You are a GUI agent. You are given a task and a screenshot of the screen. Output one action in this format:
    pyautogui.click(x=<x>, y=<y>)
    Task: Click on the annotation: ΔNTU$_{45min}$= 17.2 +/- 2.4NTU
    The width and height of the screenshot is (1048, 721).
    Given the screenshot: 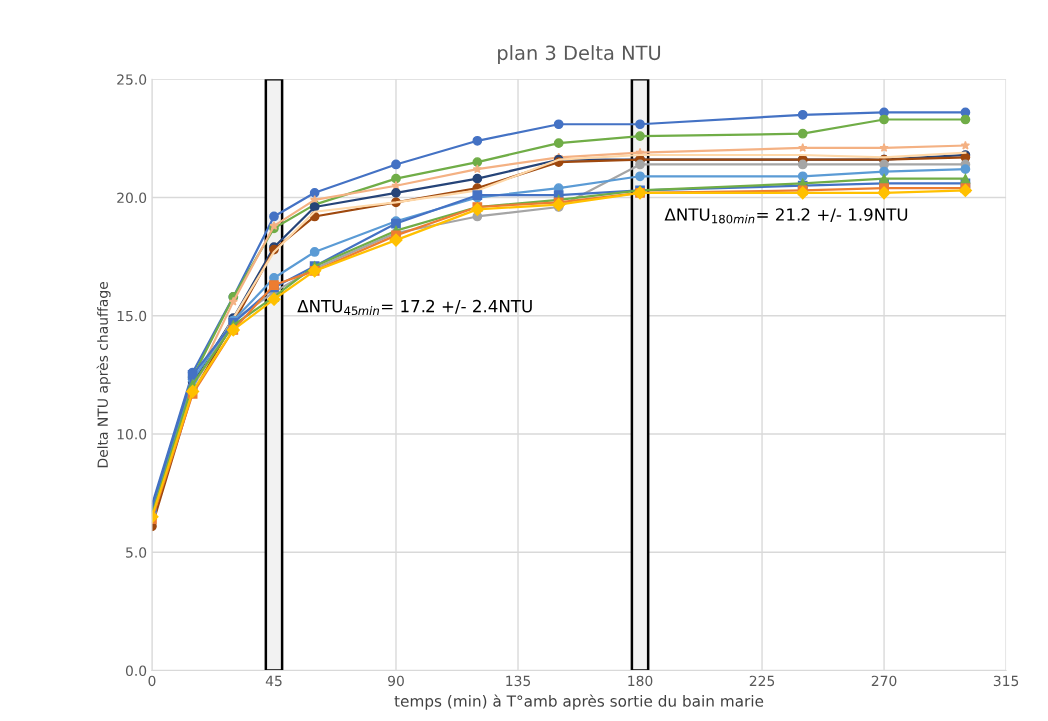 What is the action you would take?
    pyautogui.click(x=414, y=307)
    